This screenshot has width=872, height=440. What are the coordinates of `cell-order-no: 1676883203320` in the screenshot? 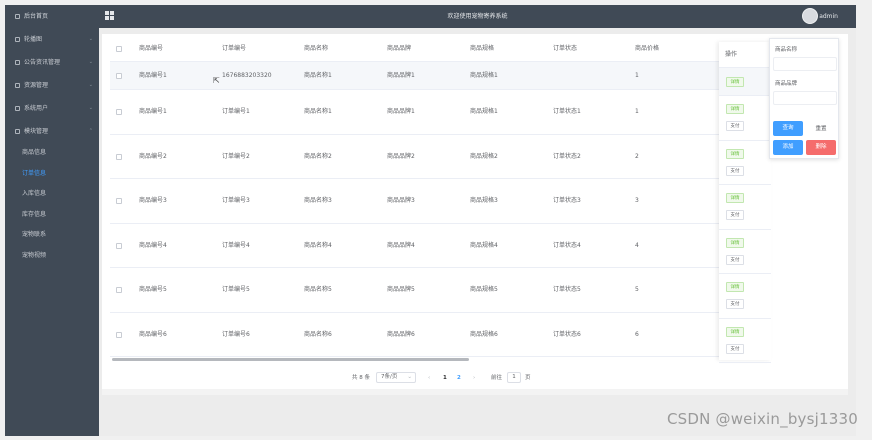 It's located at (247, 75).